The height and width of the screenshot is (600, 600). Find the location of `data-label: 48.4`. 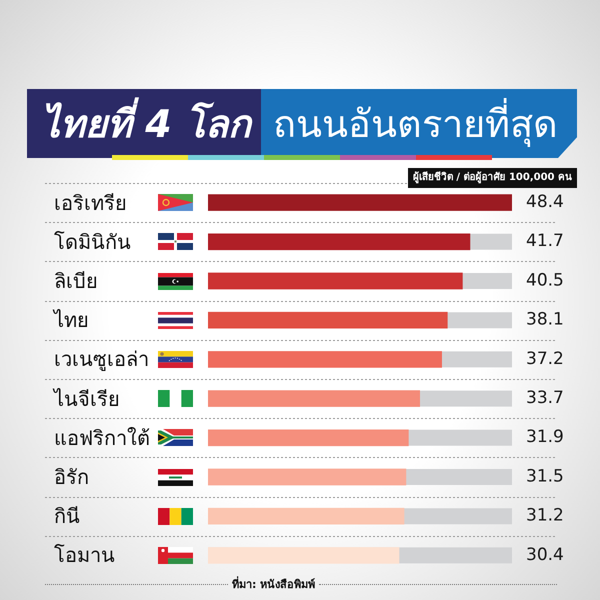

data-label: 48.4 is located at coordinates (545, 202).